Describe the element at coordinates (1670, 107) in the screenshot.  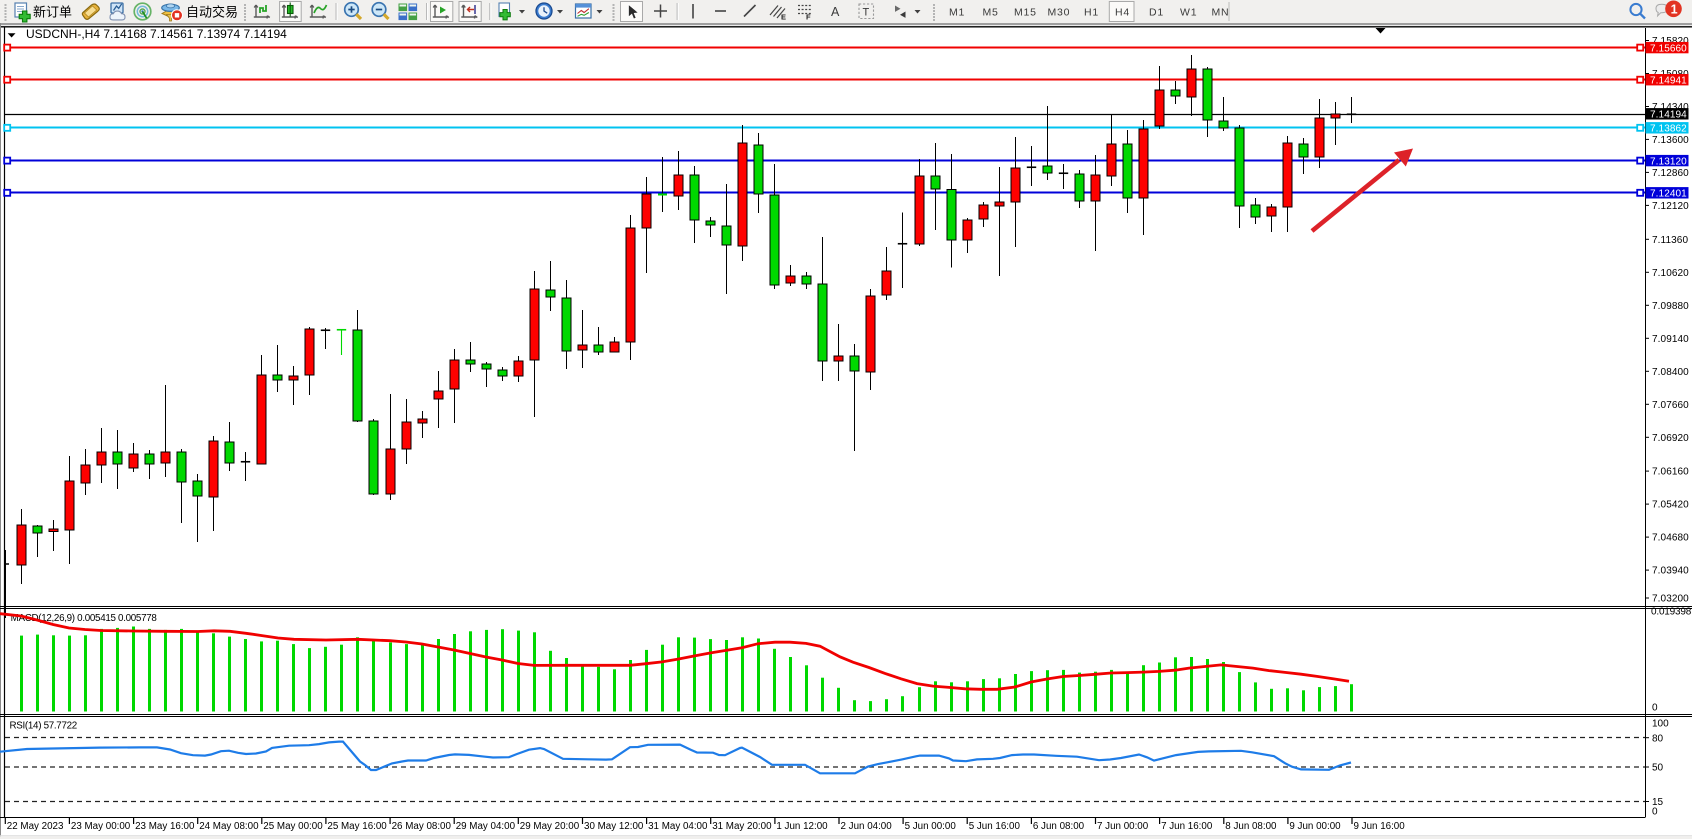
I see `svg-text: 7.14340` at that location.